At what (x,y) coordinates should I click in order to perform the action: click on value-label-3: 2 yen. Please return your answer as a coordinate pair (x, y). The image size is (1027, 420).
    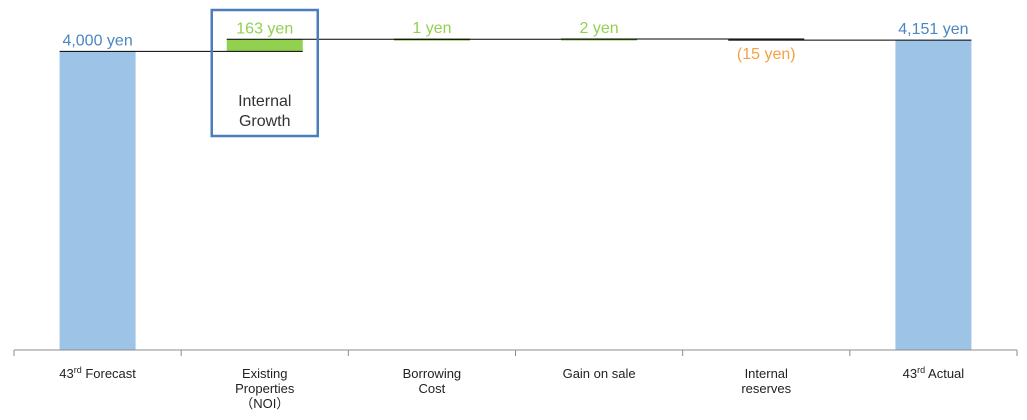
    Looking at the image, I should click on (599, 28).